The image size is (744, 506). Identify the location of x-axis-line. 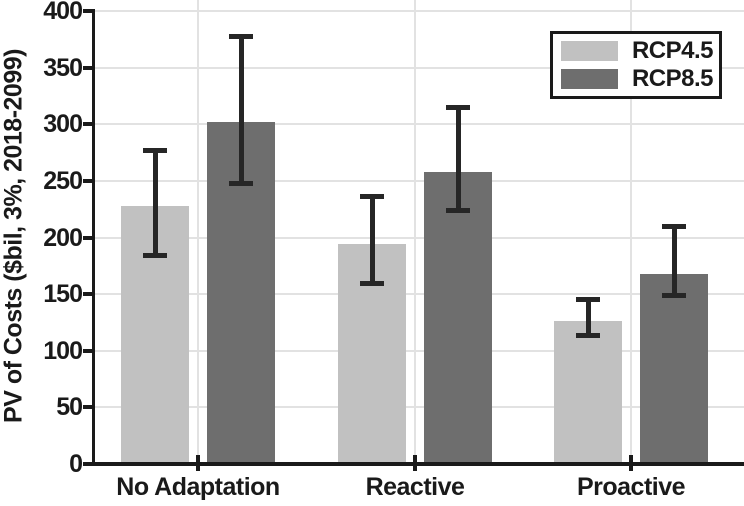
(418, 464).